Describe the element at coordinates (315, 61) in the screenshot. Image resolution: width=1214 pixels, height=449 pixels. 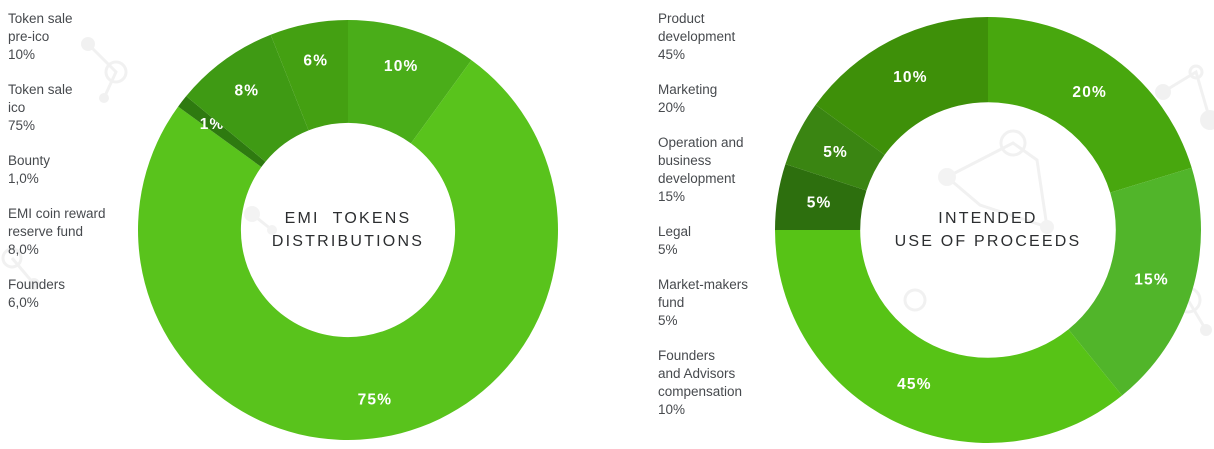
I see `segment-percent-label-founders: 6%` at that location.